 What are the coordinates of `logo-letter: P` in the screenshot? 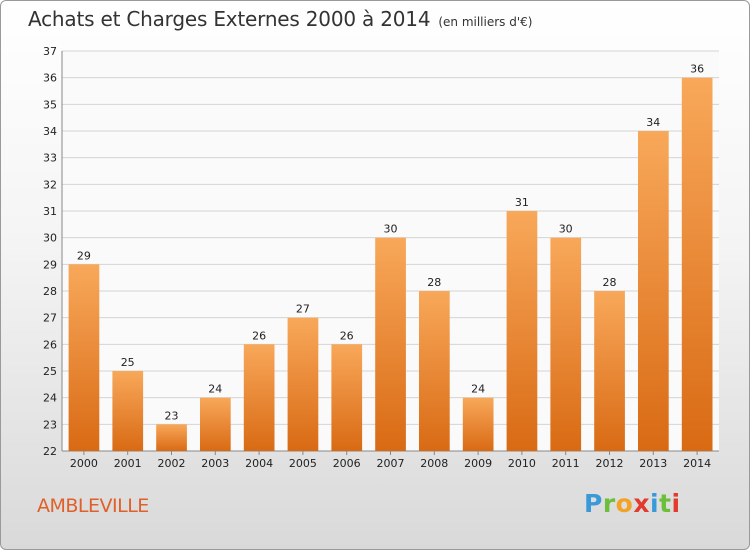 It's located at (593, 503).